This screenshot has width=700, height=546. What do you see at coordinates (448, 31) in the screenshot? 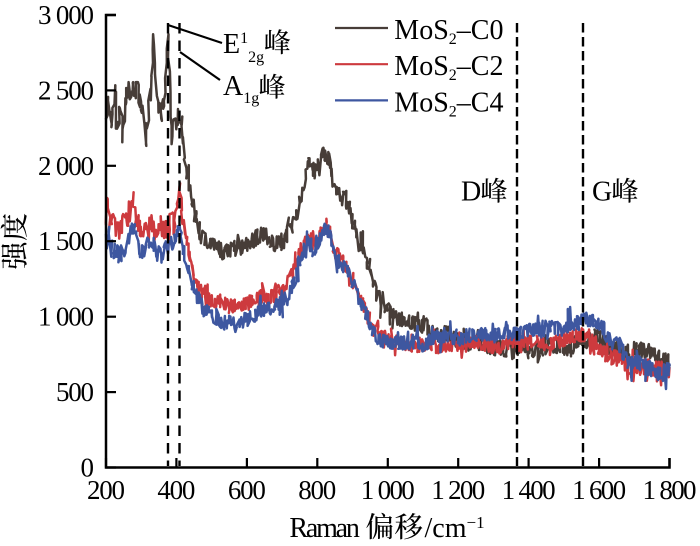
I see `svg-text: MoS2–C0` at bounding box center [448, 31].